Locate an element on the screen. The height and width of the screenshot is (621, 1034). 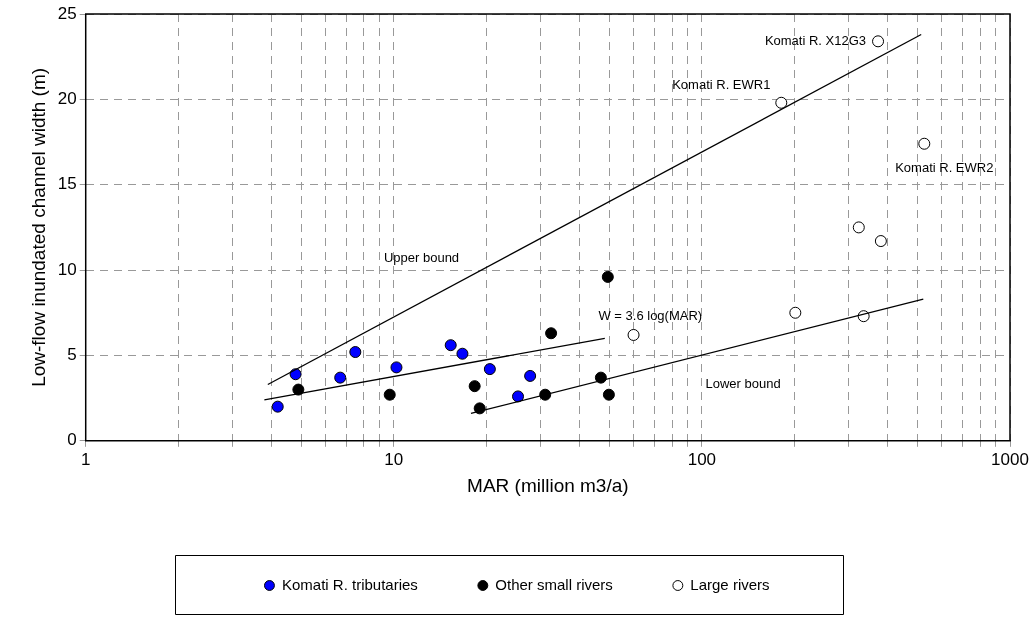
annotation: Lower bound is located at coordinates (743, 384).